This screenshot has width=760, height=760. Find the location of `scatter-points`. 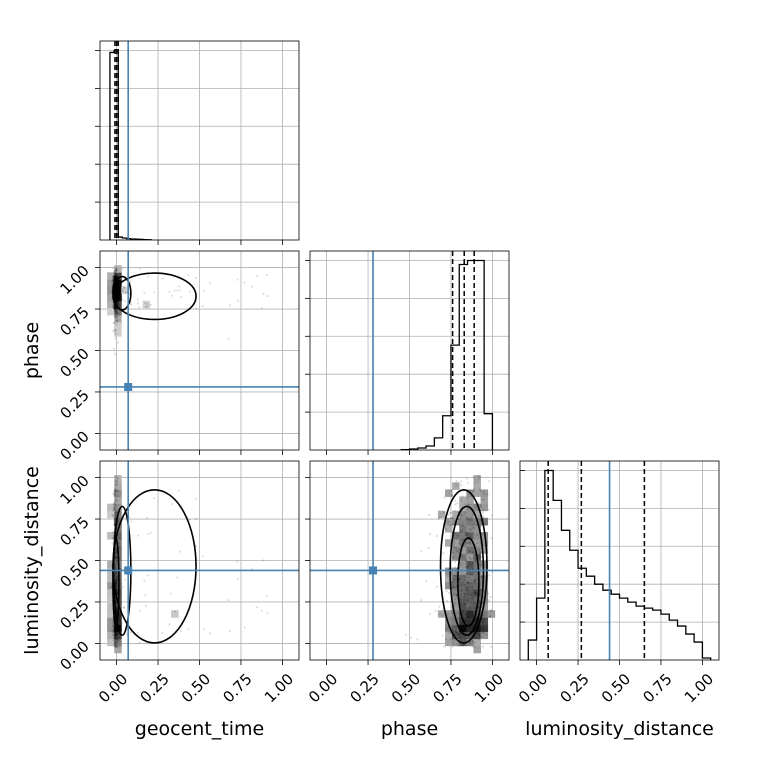

scatter-points is located at coordinates (189, 311).